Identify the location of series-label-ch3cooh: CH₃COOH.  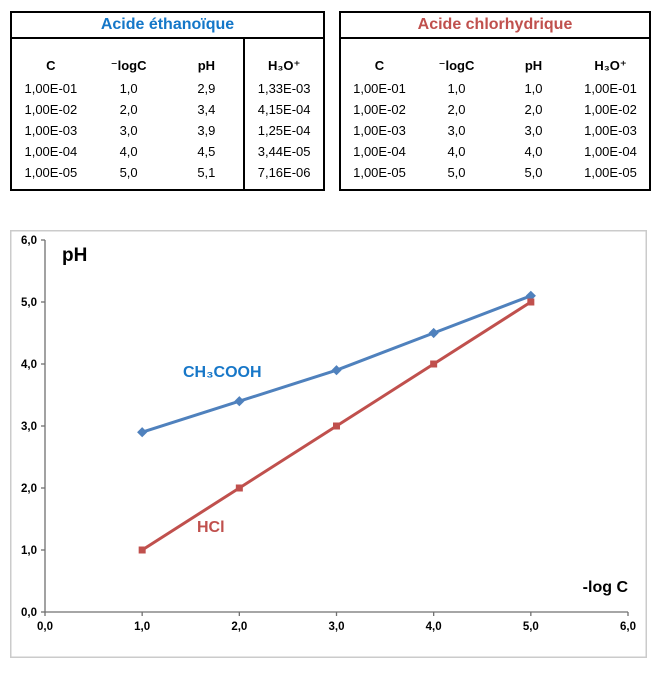
(222, 372).